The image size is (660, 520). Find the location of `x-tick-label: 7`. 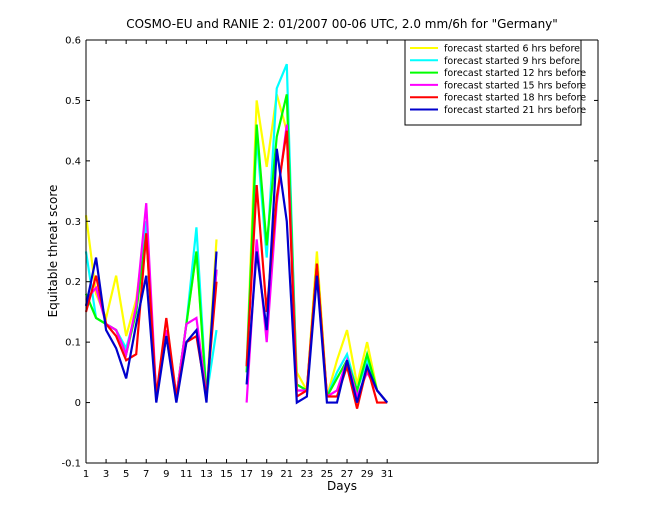

x-tick-label: 7 is located at coordinates (146, 474).